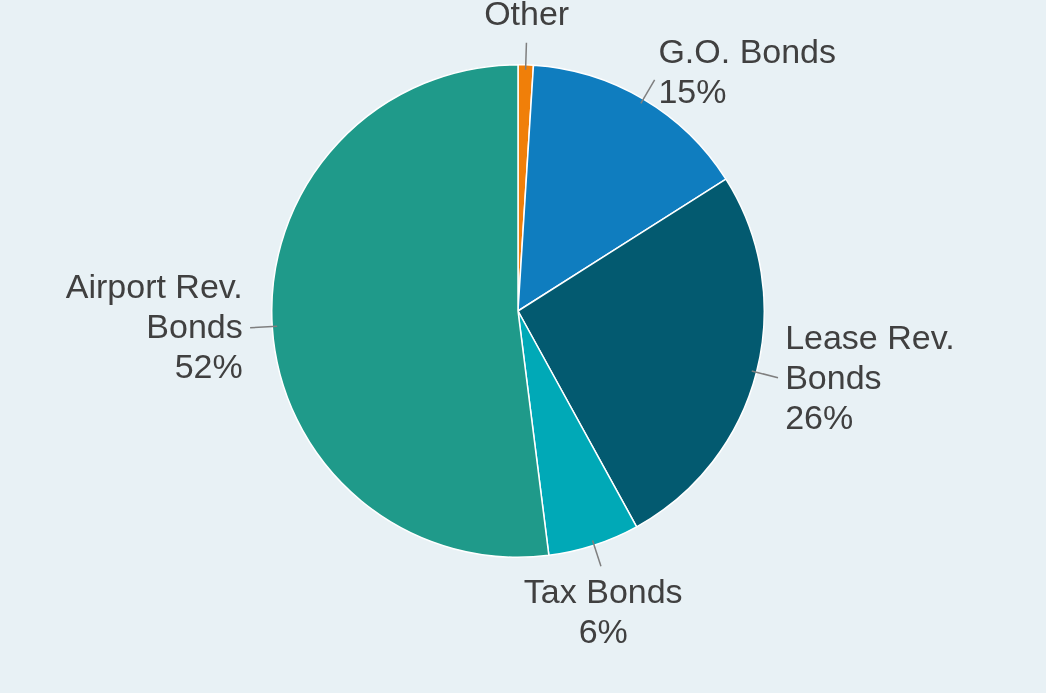 This screenshot has width=1046, height=693. Describe the element at coordinates (692, 90) in the screenshot. I see `data-label: 15%` at that location.